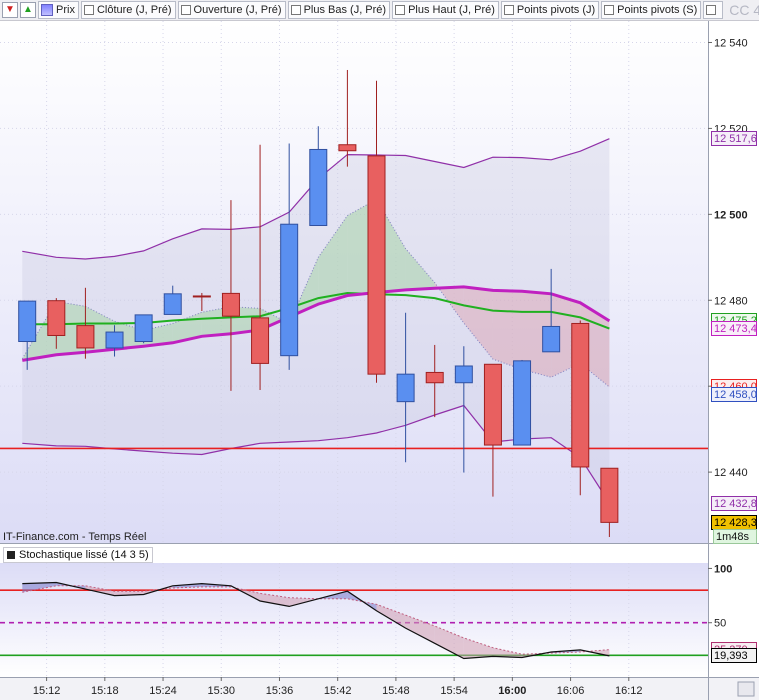  Describe the element at coordinates (10, 10) in the screenshot. I see `collapse-arrow-icon: ▼` at that location.